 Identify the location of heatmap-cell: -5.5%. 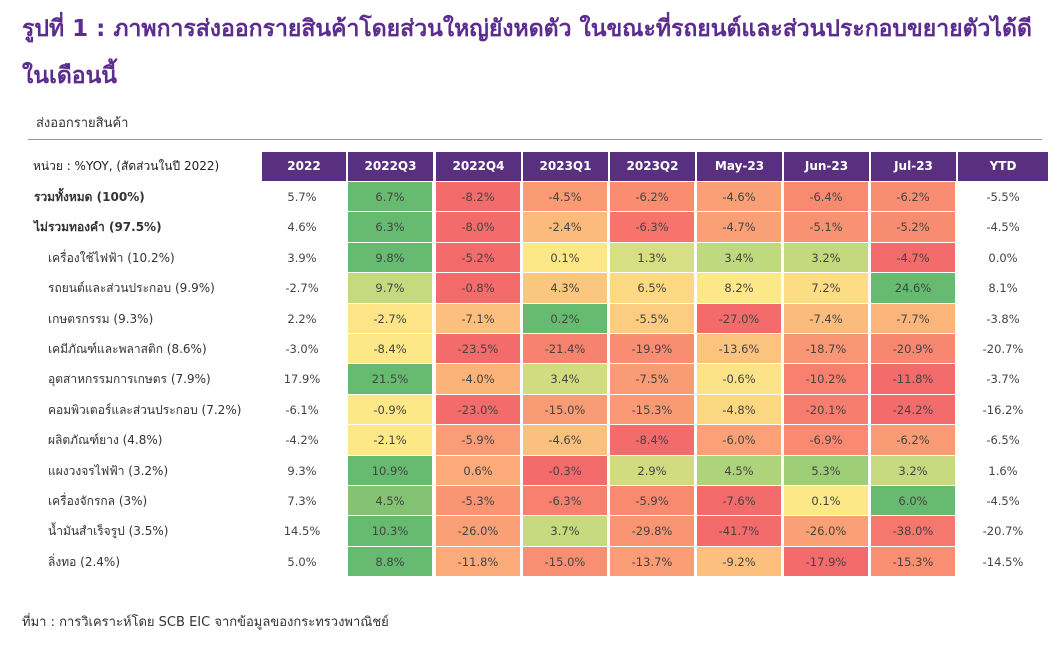
(652, 318).